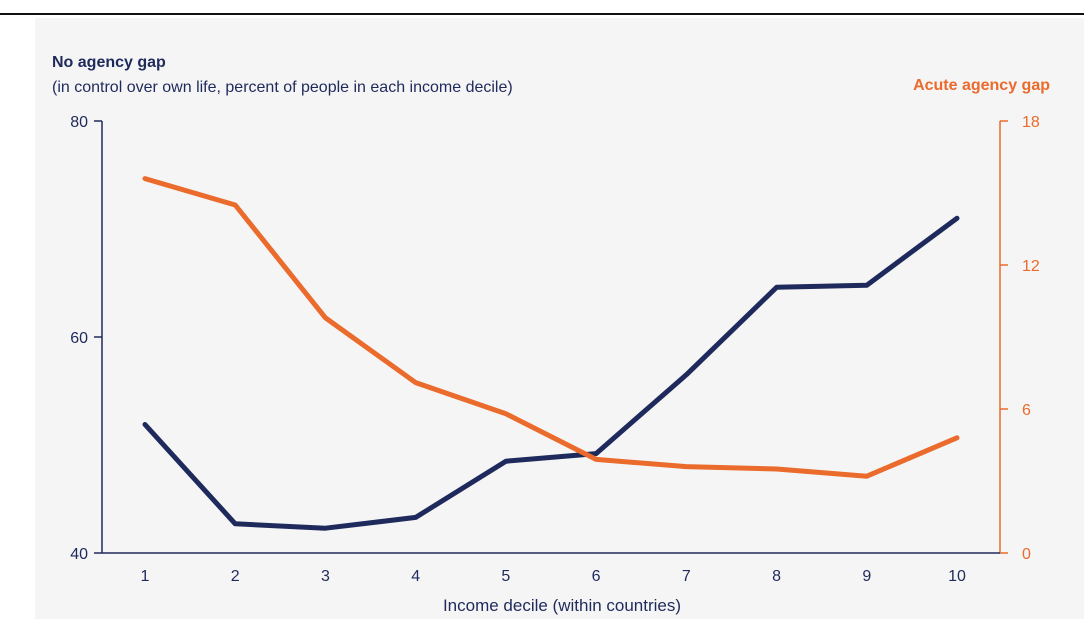  Describe the element at coordinates (1031, 266) in the screenshot. I see `right-tick-label: 12` at that location.